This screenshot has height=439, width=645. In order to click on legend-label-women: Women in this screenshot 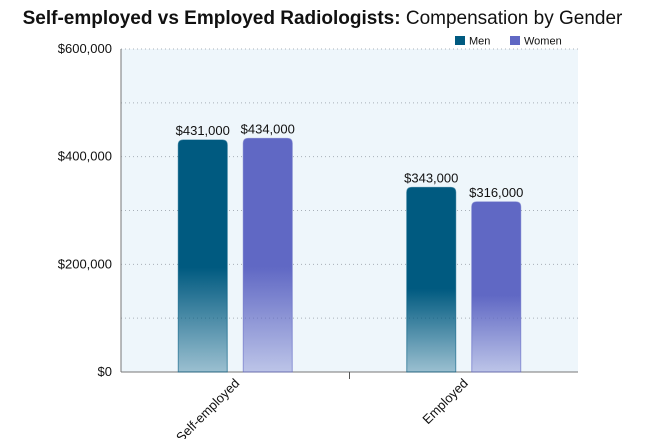, I will do `click(543, 42)`.